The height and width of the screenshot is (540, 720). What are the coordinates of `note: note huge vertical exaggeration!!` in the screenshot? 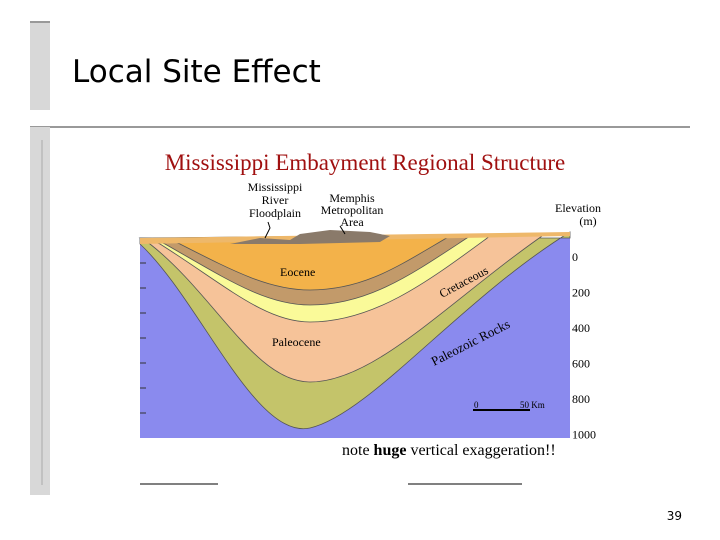 It's located at (449, 450).